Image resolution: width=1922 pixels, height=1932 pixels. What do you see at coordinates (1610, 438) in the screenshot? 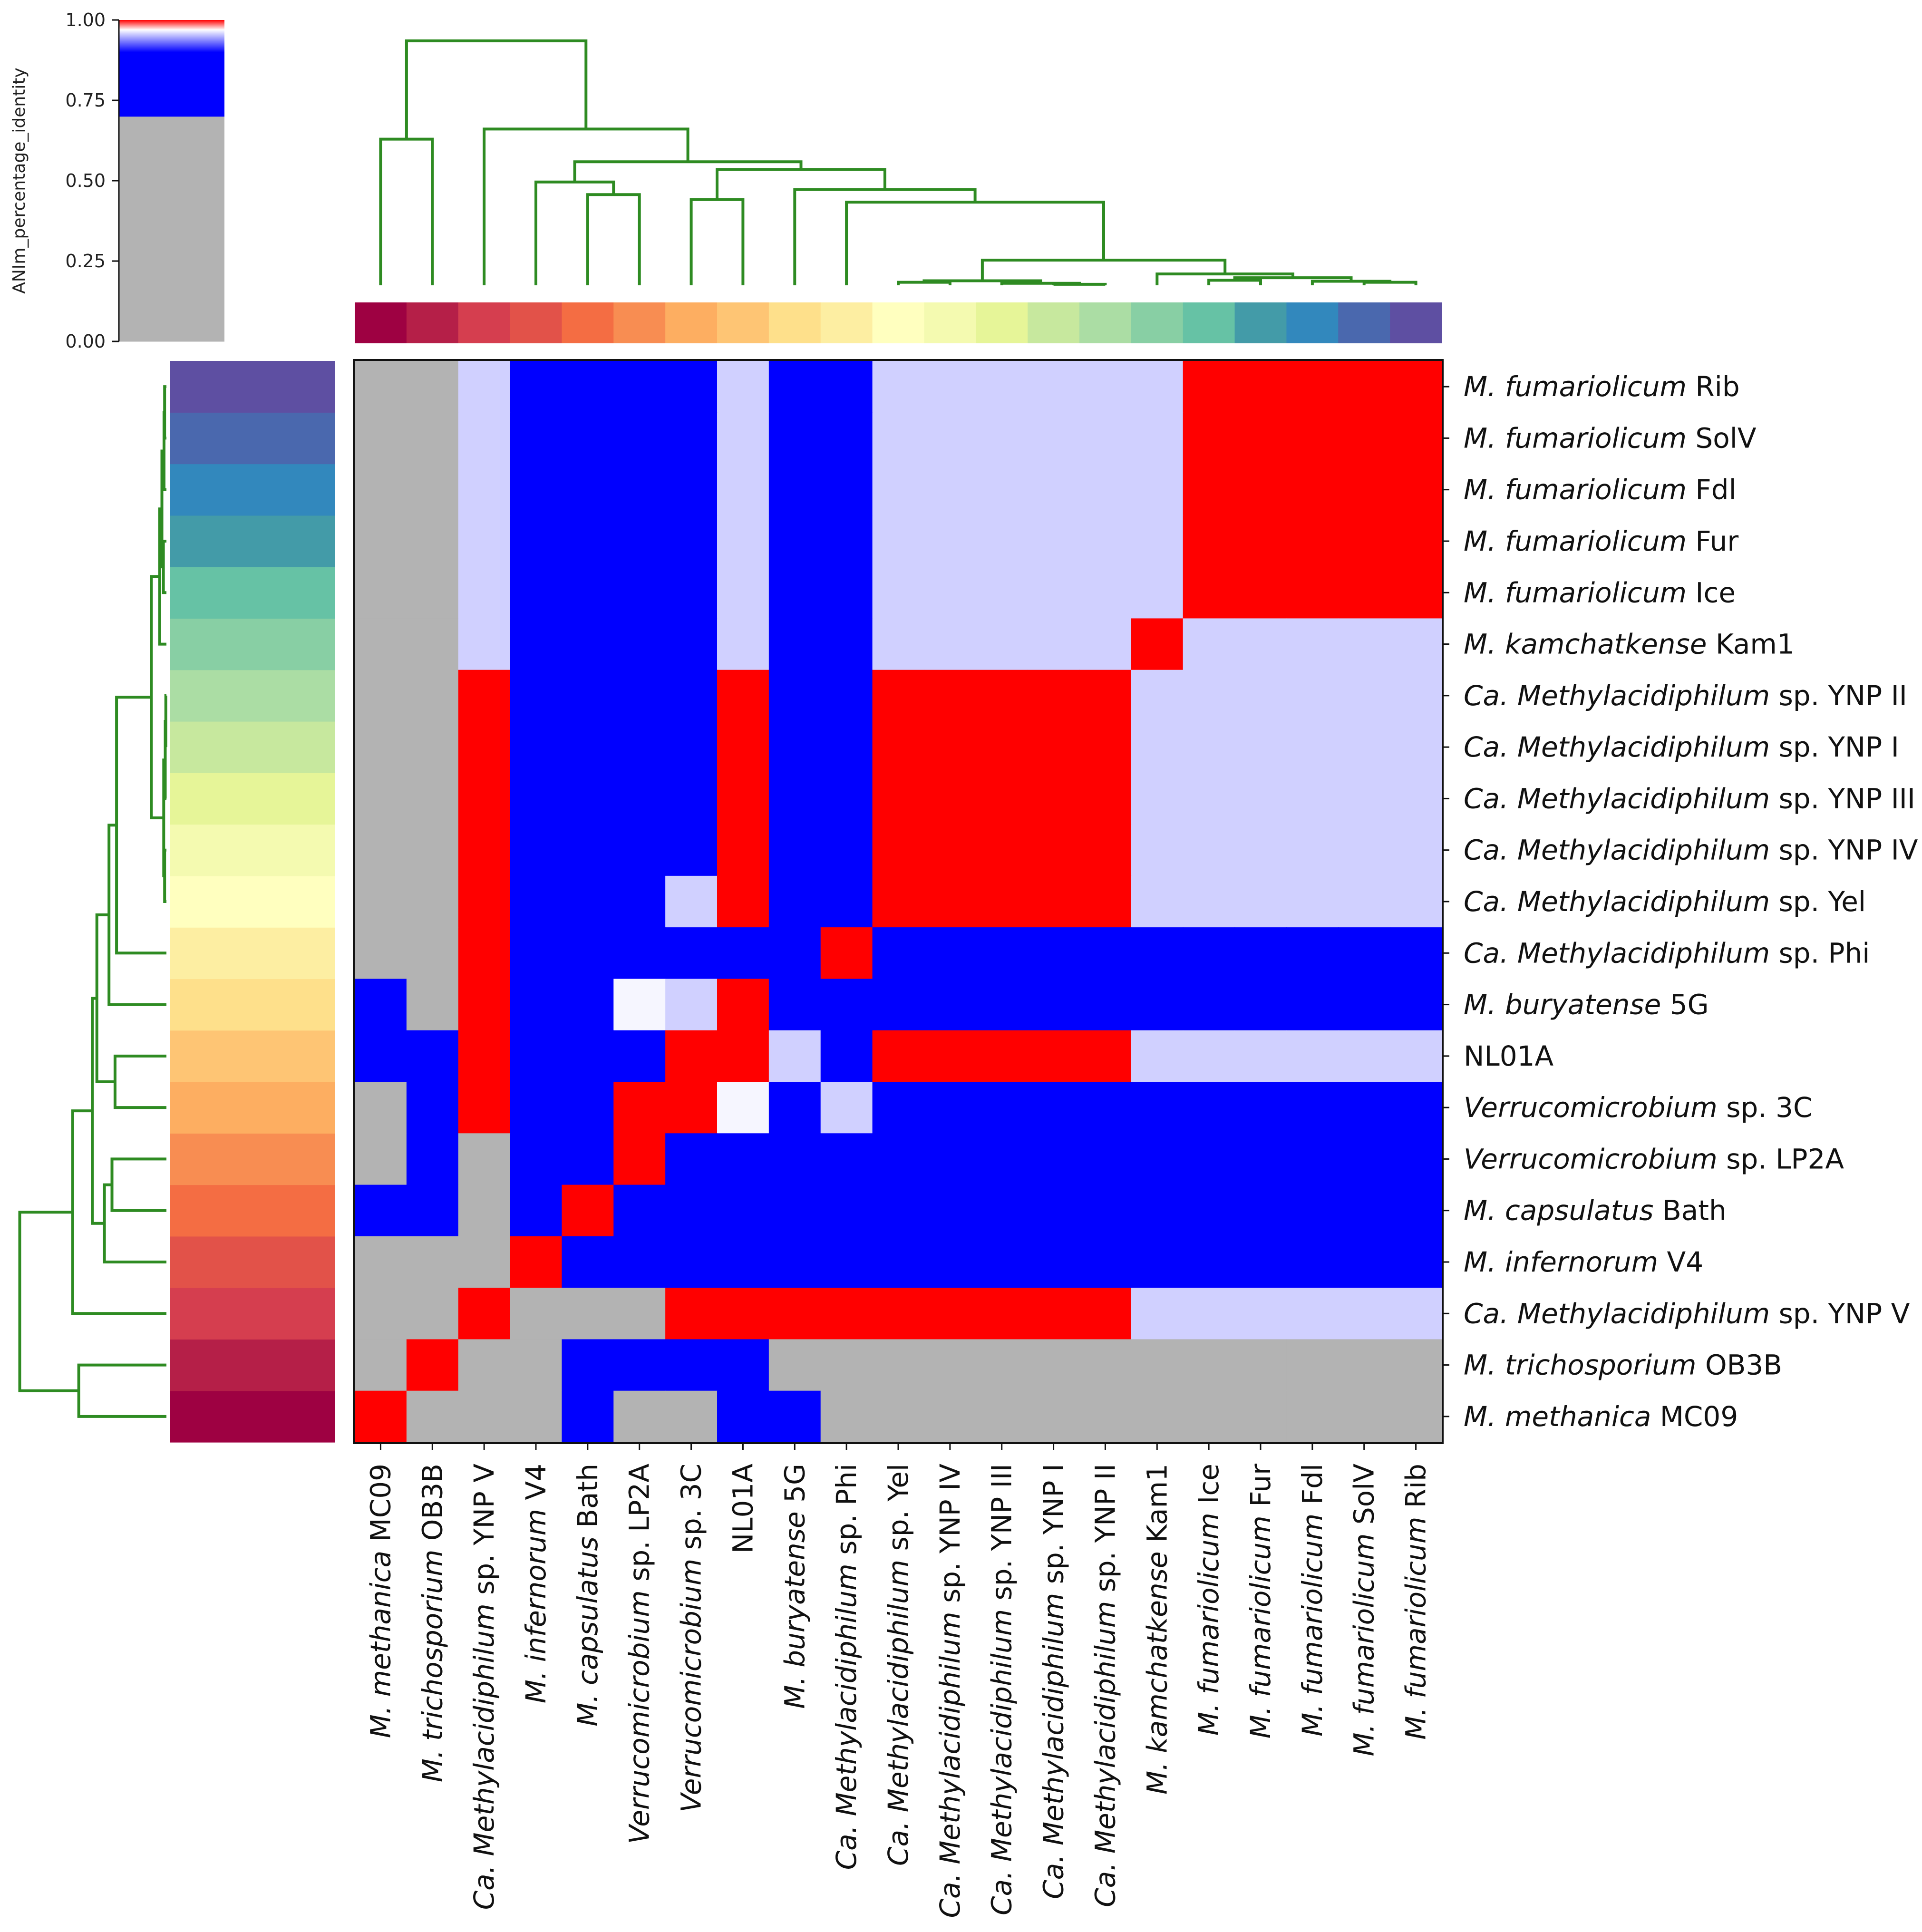
I see `row-label: M. fumariolicum SolV` at bounding box center [1610, 438].